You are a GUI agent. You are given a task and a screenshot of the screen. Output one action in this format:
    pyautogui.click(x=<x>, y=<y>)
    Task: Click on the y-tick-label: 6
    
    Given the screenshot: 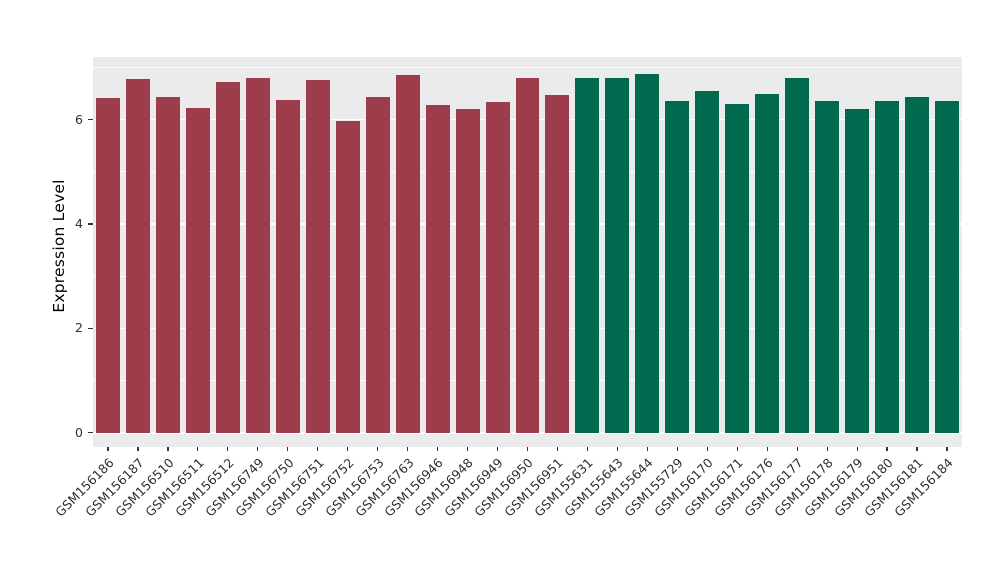 What is the action you would take?
    pyautogui.click(x=79, y=119)
    